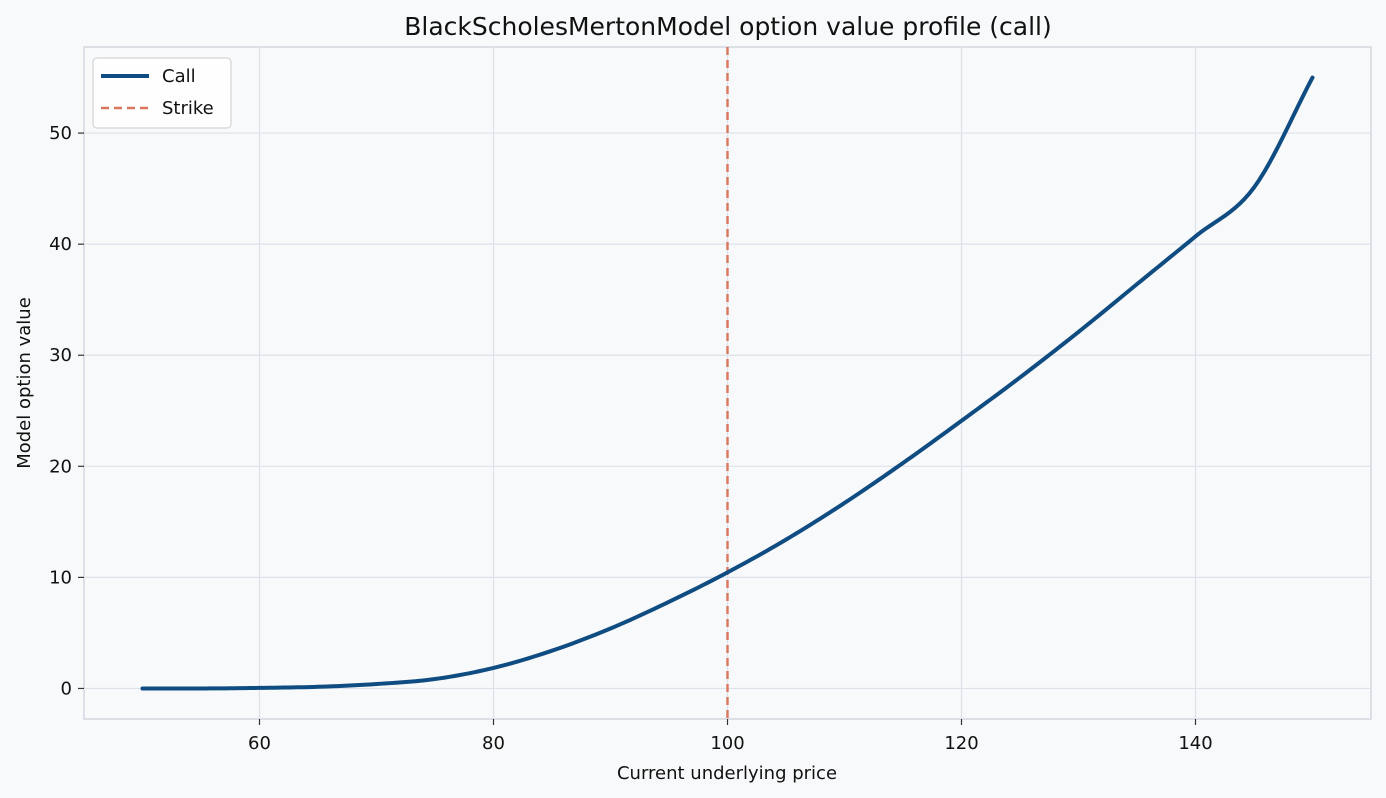  Describe the element at coordinates (24, 383) in the screenshot. I see `y-axis-label: Model option value` at that location.